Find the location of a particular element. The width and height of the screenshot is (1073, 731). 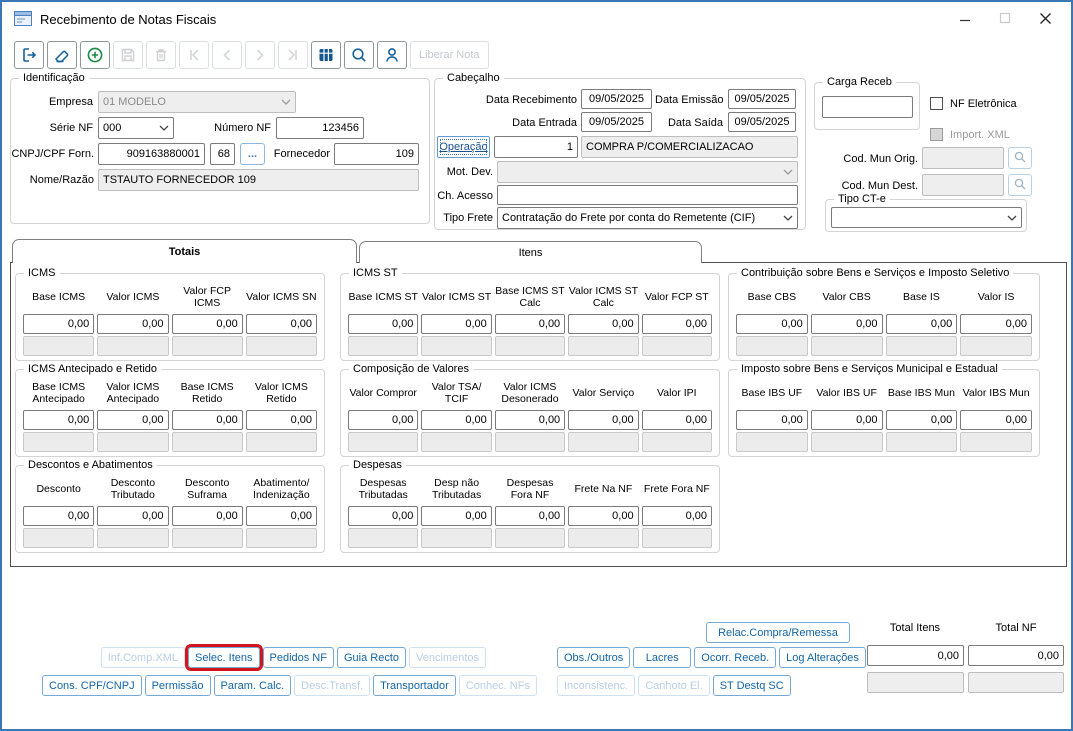

operacao-button: Operação is located at coordinates (463, 147).